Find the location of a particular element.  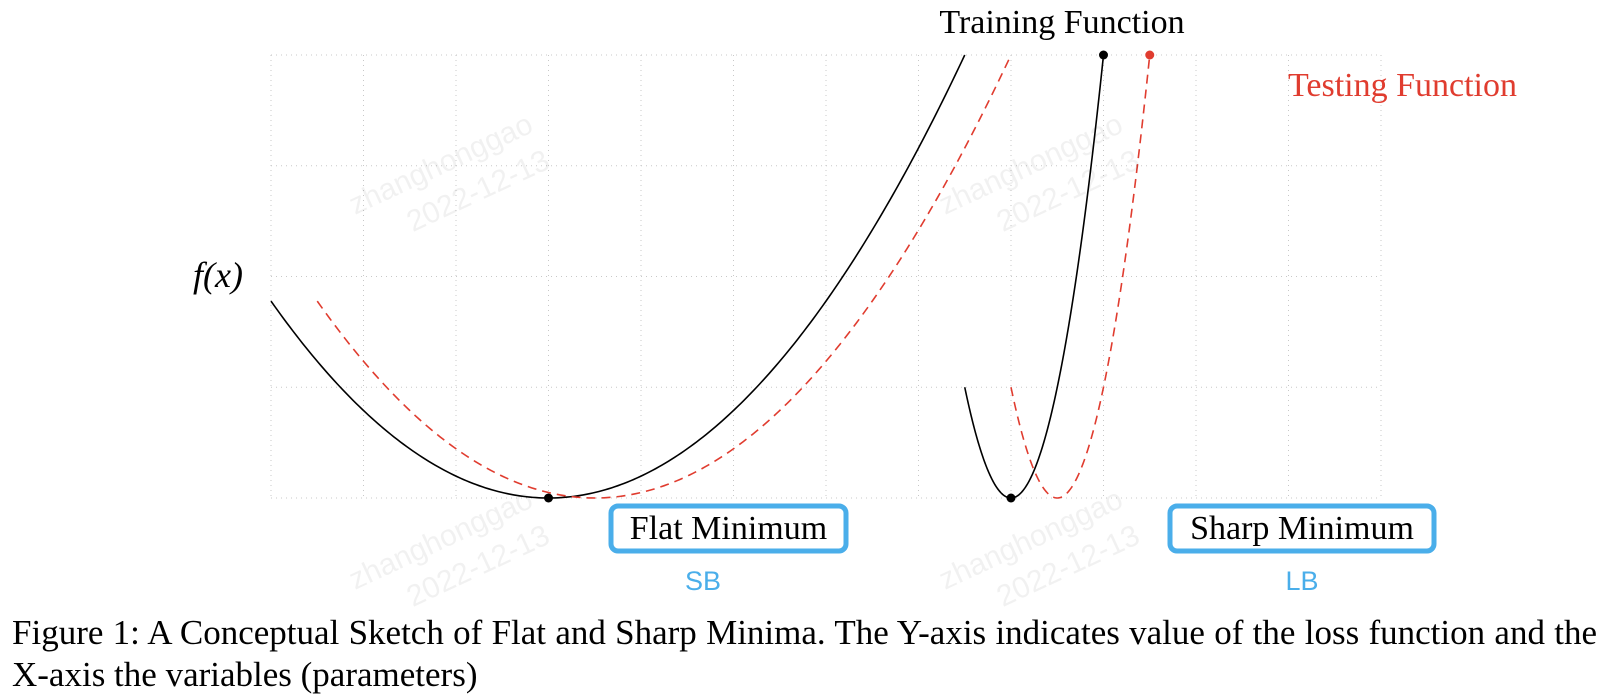

sharp-minimum-box is located at coordinates (1302, 528).